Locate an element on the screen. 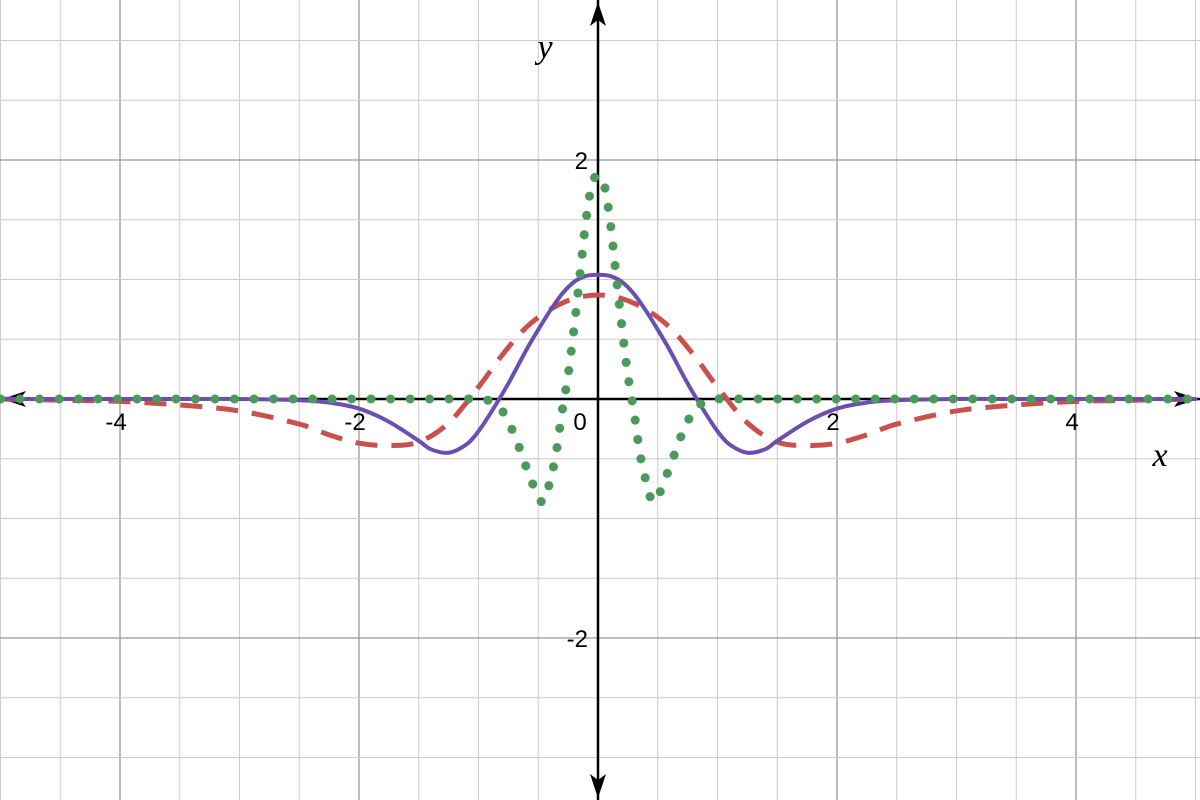 The height and width of the screenshot is (800, 1200). y-axis-arrow-down is located at coordinates (598, 786).